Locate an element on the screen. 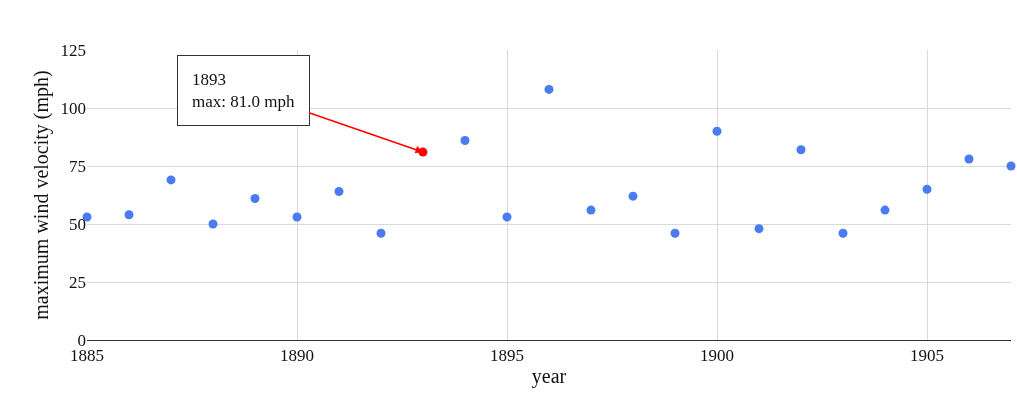 The height and width of the screenshot is (401, 1017). x-tick-label: 1895 is located at coordinates (507, 356).